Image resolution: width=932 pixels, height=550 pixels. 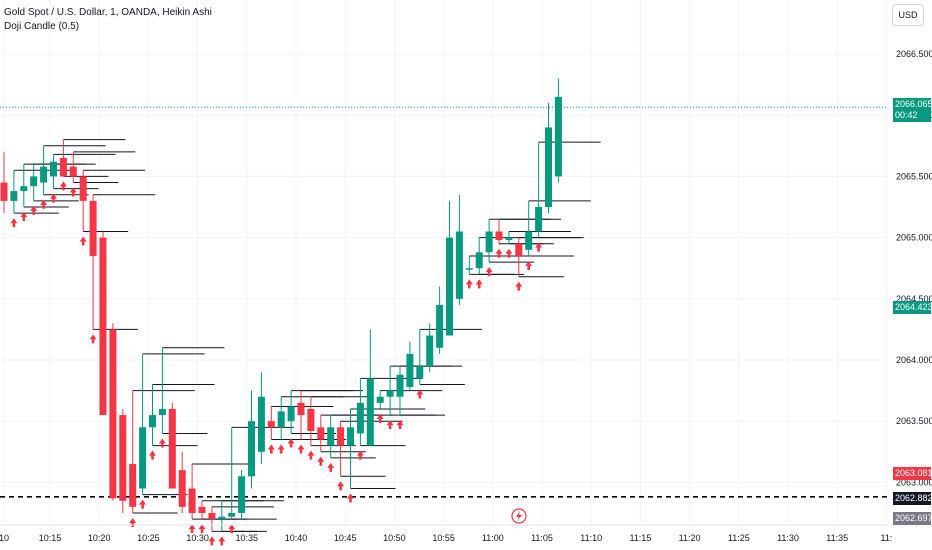 I want to click on time-tick-label: 10:45, so click(x=345, y=538).